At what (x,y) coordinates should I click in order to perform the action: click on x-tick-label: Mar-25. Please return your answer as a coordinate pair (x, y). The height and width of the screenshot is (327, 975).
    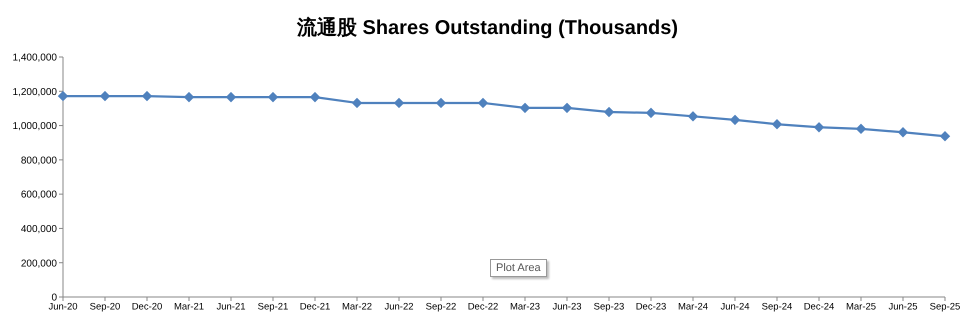
    Looking at the image, I should click on (861, 307).